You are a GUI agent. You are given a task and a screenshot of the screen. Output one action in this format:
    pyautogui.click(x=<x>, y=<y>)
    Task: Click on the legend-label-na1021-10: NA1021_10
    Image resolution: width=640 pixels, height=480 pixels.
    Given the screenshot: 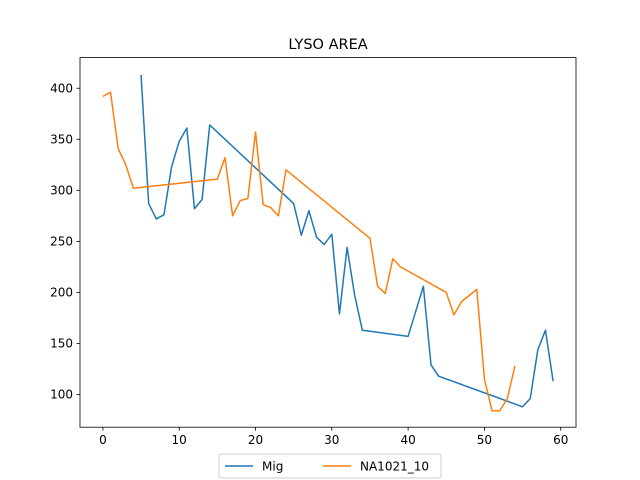 What is the action you would take?
    pyautogui.click(x=394, y=467)
    